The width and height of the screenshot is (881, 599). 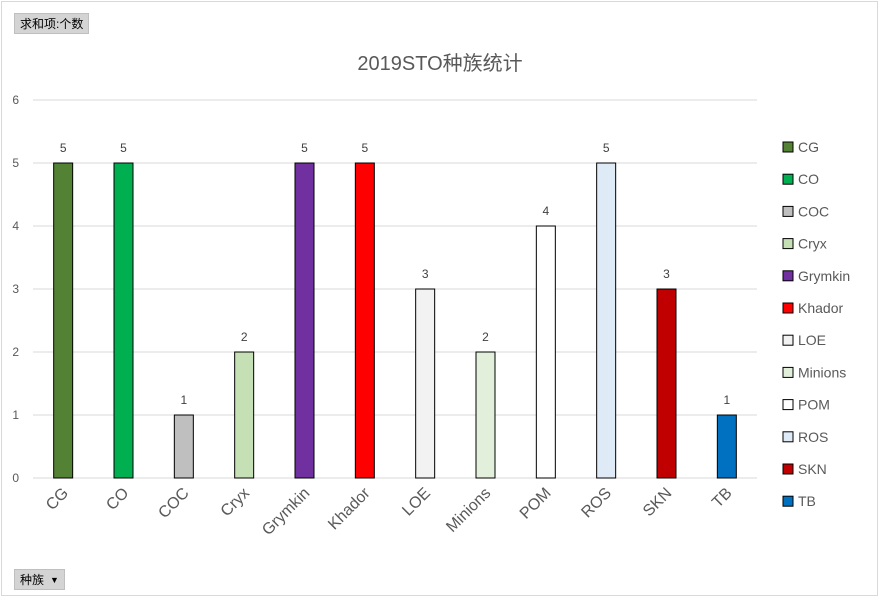 What do you see at coordinates (808, 179) in the screenshot?
I see `legend-label: CO` at bounding box center [808, 179].